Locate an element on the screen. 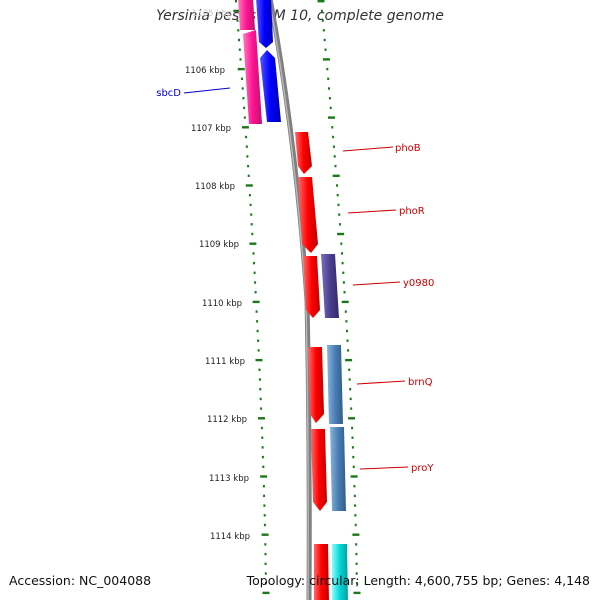 This screenshot has height=600, width=600. gene-phoB is located at coordinates (303, 153).